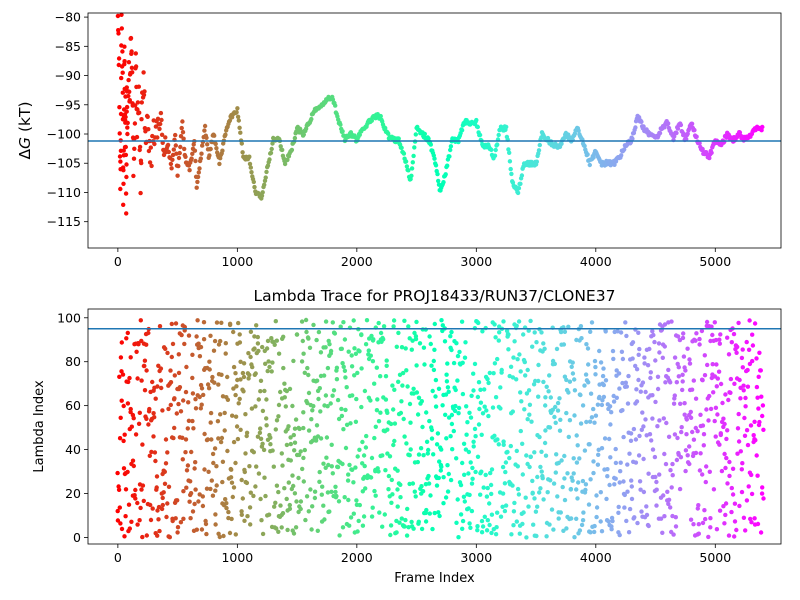 The height and width of the screenshot is (600, 800). What do you see at coordinates (435, 296) in the screenshot?
I see `bottom-chart-title: Lambda Trace for PROJ18433/RUN37/CLONE37` at bounding box center [435, 296].